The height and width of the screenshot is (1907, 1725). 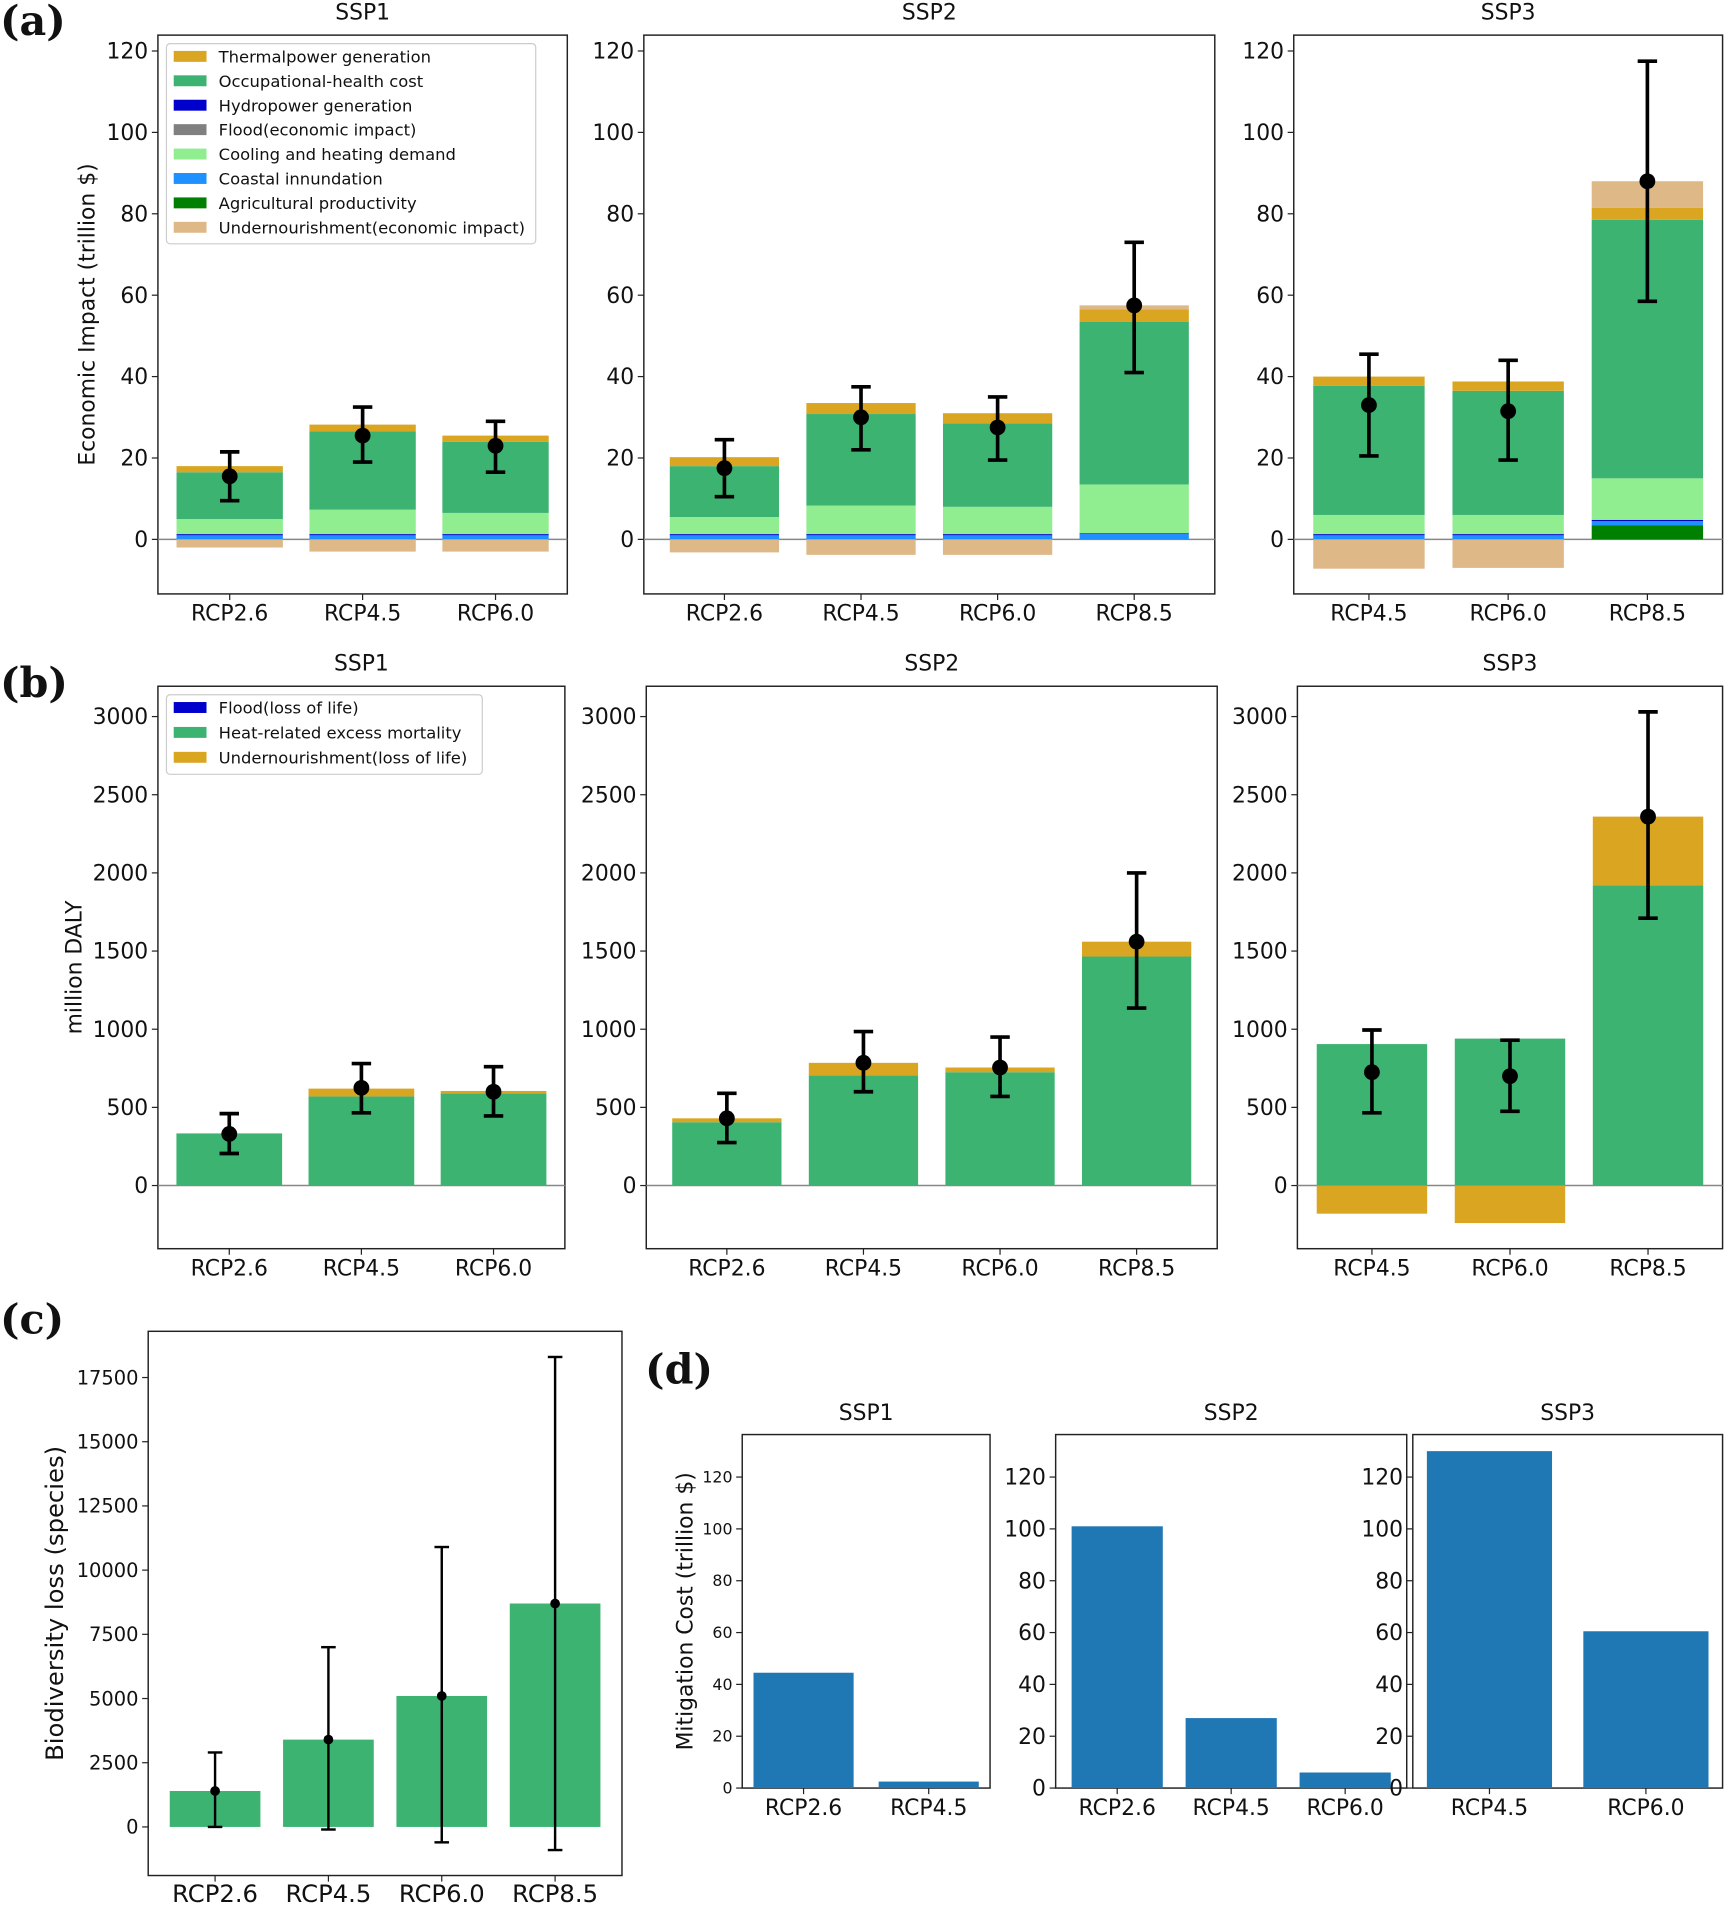 I want to click on subplot-a-ssp3: 0 20 40 60 80 100 120 SSP3 RCP4.5 RCP6.0 RCP8.5, so click(x=1483, y=313).